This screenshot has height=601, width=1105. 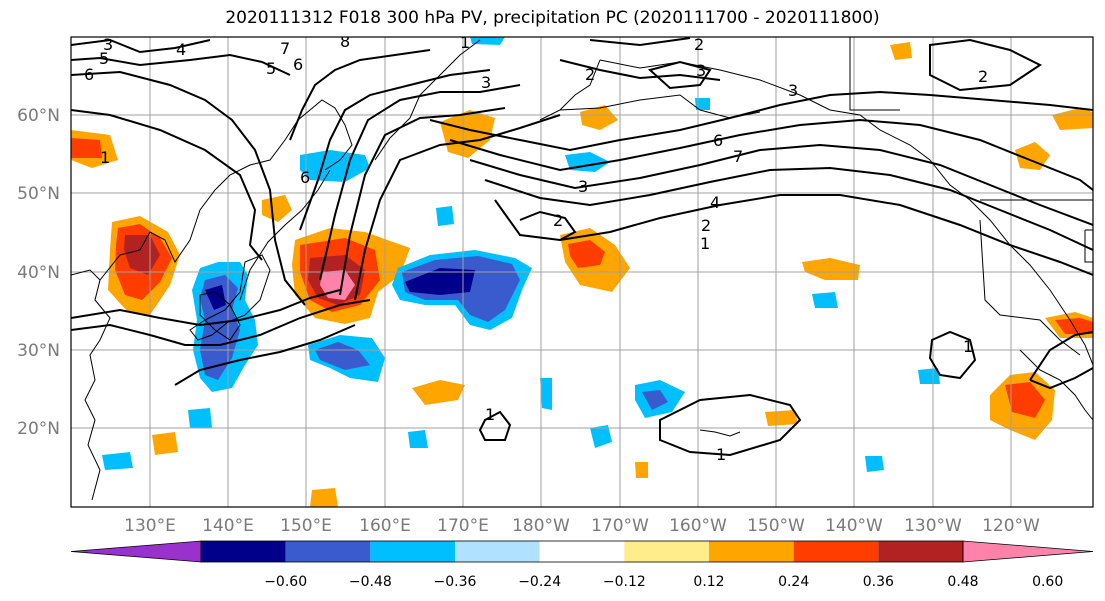 What do you see at coordinates (539, 582) in the screenshot?
I see `colorbar-tick-label: −0.24` at bounding box center [539, 582].